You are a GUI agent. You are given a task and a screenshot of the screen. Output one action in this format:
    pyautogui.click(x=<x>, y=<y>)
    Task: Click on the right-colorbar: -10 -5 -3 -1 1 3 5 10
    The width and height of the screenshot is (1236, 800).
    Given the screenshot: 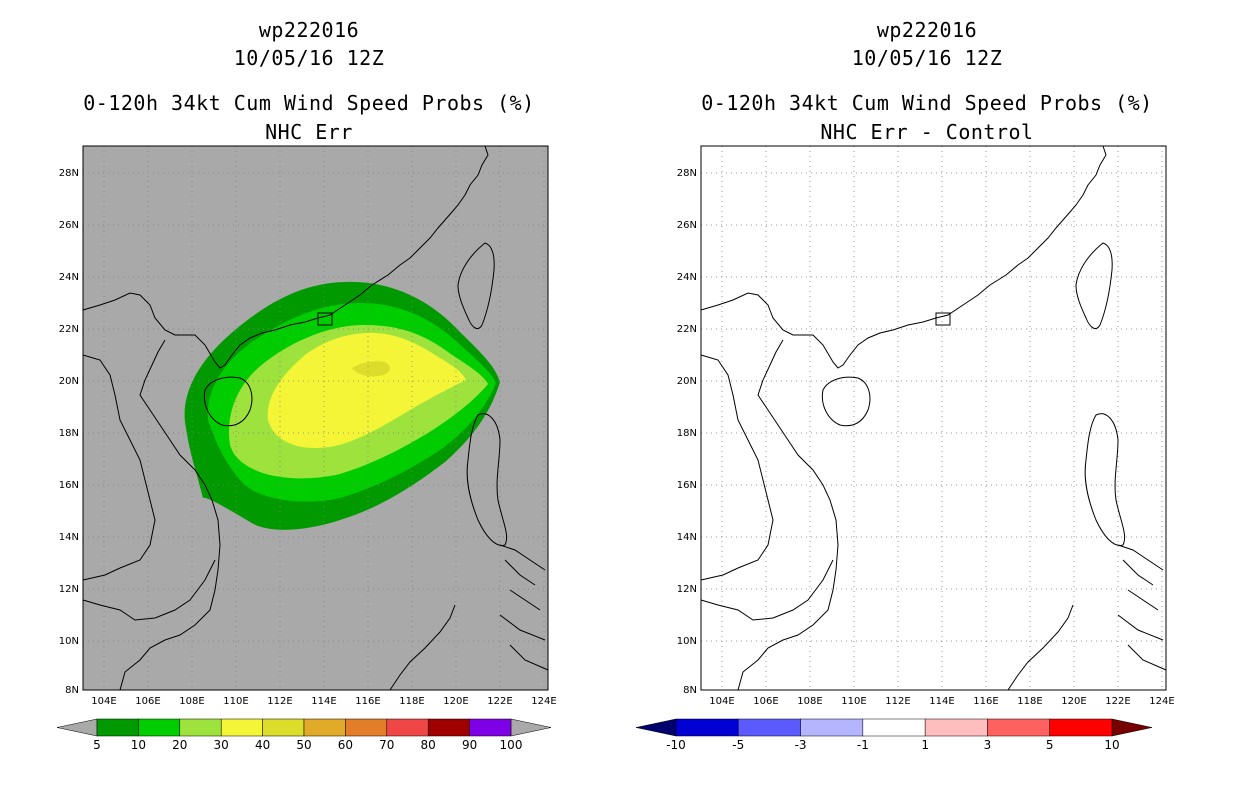 What is the action you would take?
    pyautogui.click(x=927, y=737)
    